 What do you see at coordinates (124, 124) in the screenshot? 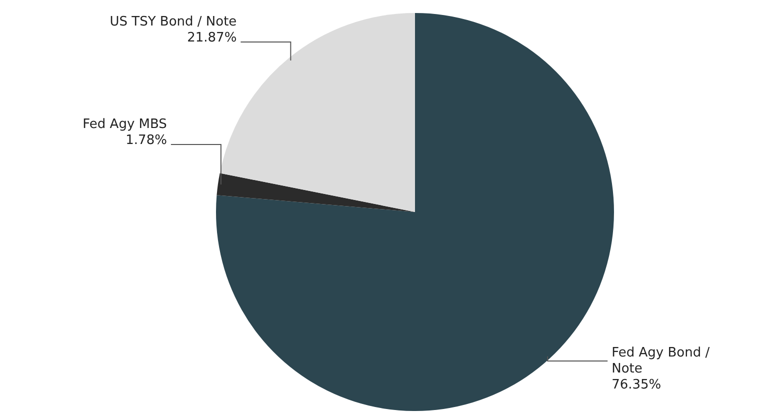
I see `slice-label: Fed Agy MBS` at bounding box center [124, 124].